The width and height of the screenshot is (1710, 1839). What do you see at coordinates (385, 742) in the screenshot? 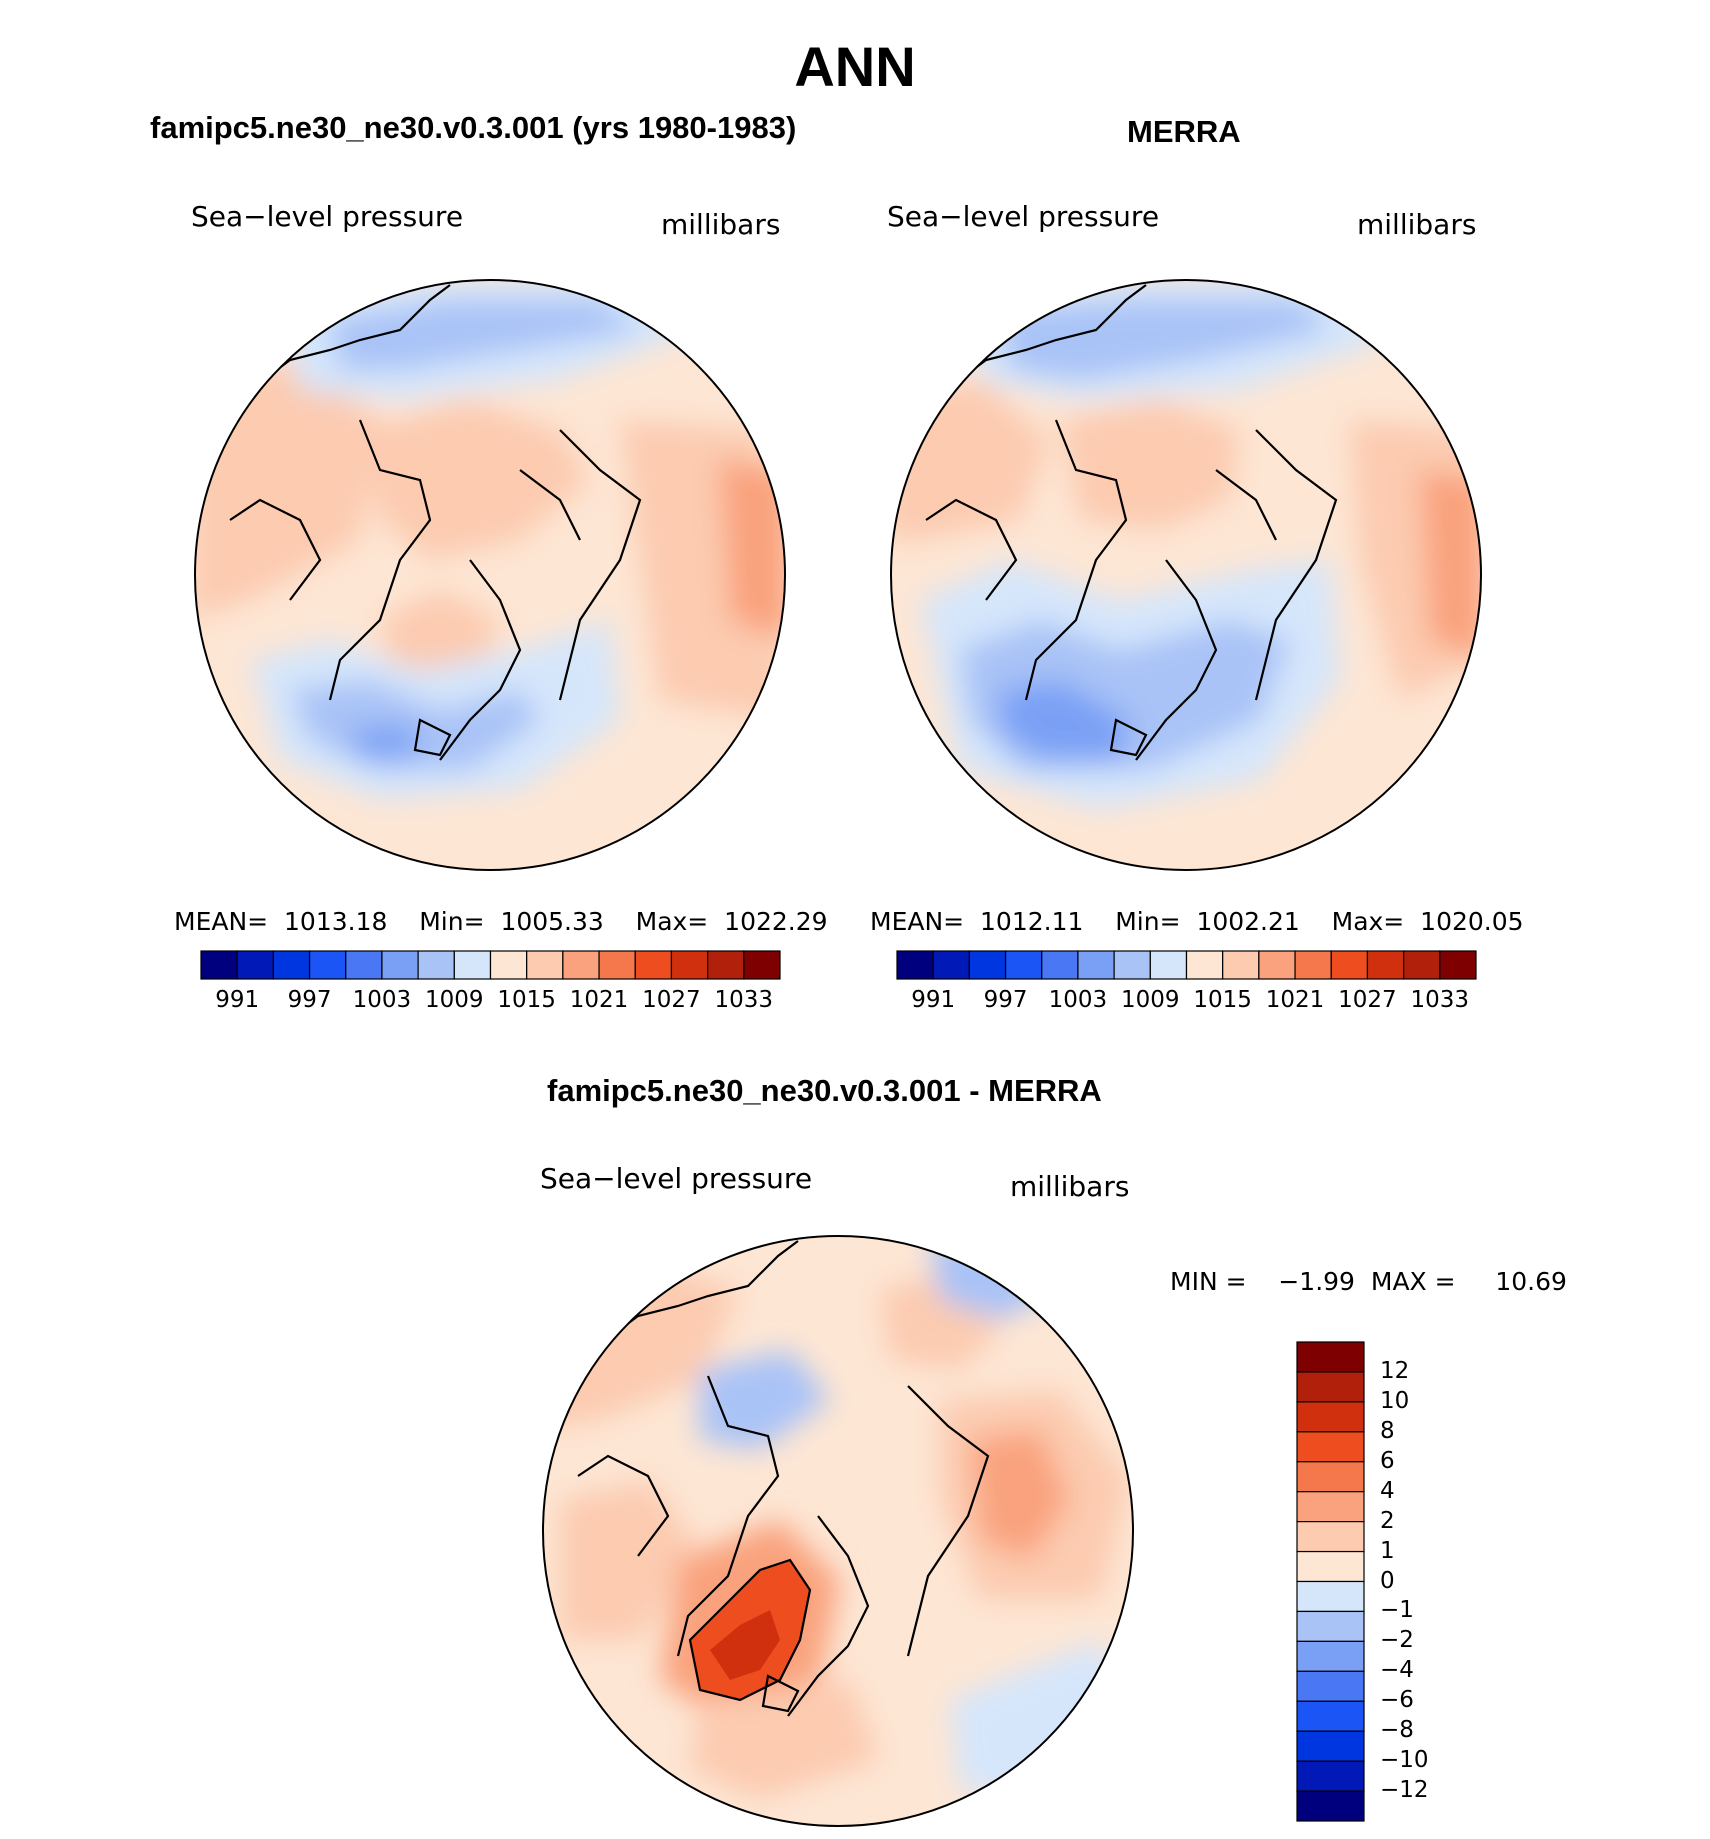
I see `model-low-atlantic-min` at bounding box center [385, 742].